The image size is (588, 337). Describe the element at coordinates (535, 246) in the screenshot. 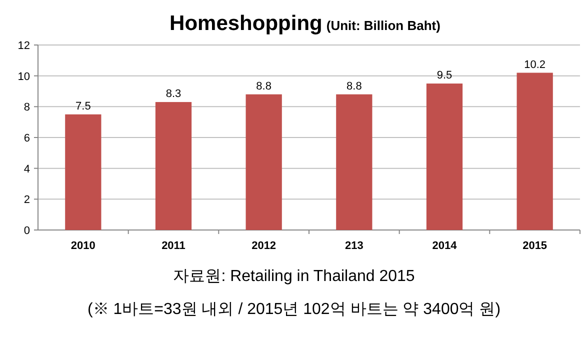

I see `x-tick-label: 2015` at that location.